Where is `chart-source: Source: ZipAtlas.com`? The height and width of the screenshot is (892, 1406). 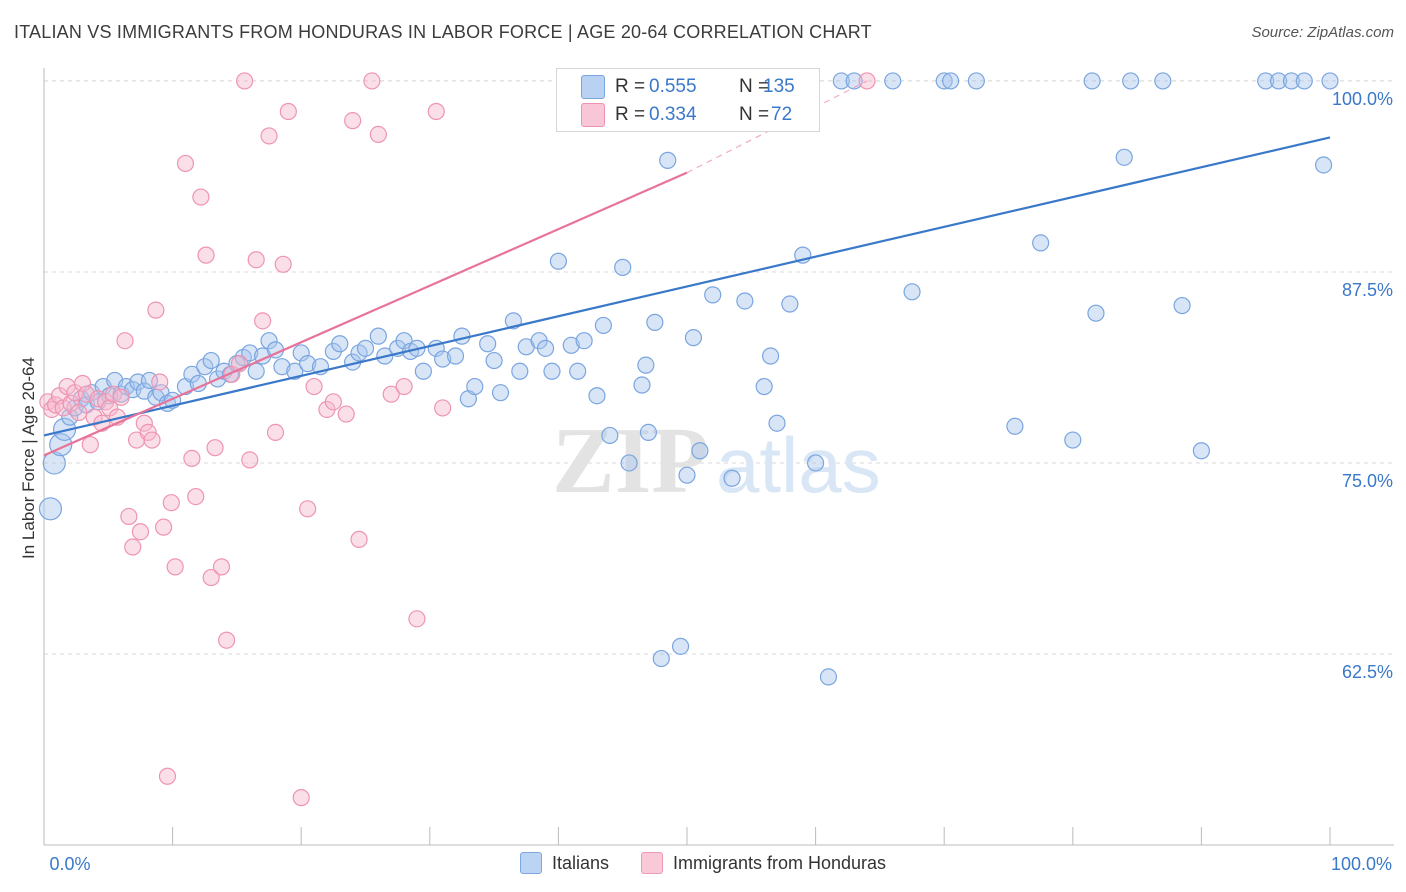
chart-source: Source: ZipAtlas.com is located at coordinates (1322, 32).